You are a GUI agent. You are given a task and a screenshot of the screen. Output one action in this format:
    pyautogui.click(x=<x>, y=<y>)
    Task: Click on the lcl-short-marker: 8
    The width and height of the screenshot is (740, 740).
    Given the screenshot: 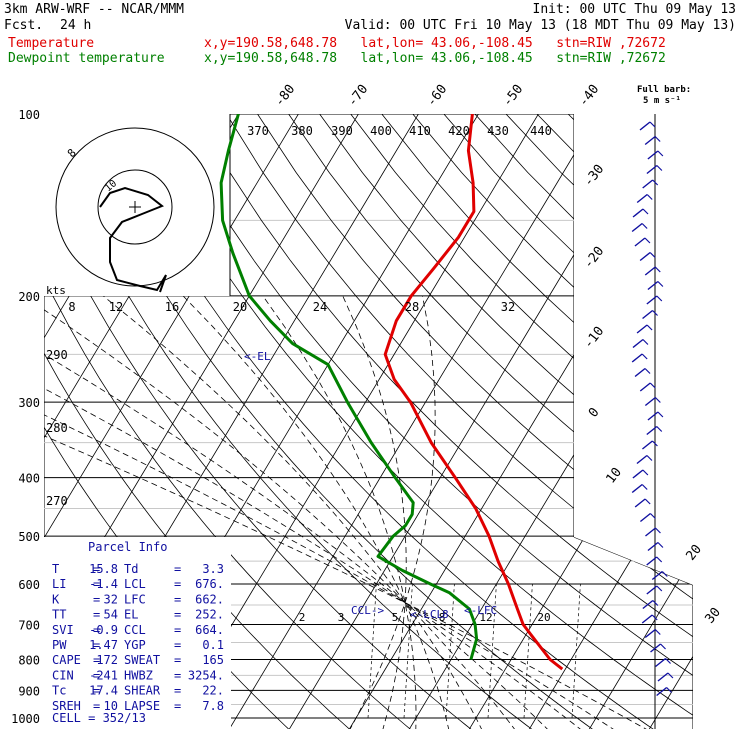 What is the action you would take?
    pyautogui.click(x=445, y=614)
    